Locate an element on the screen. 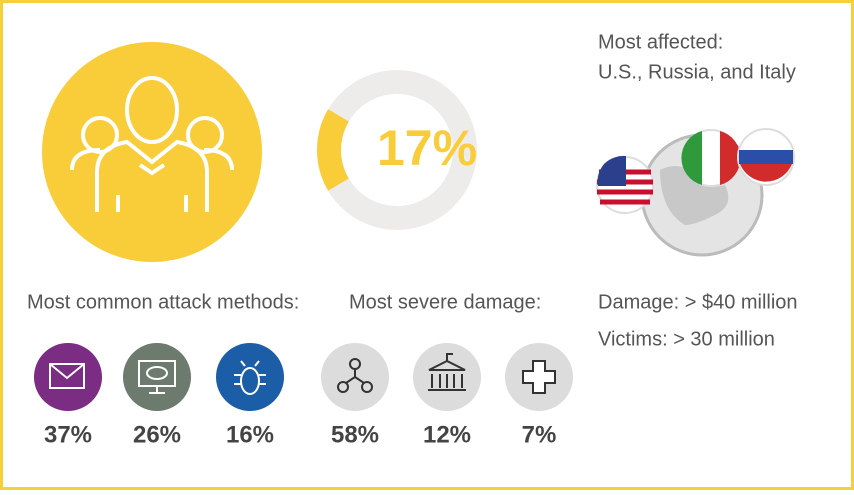 This screenshot has width=854, height=495. damage-title: Most severe damage: is located at coordinates (445, 302).